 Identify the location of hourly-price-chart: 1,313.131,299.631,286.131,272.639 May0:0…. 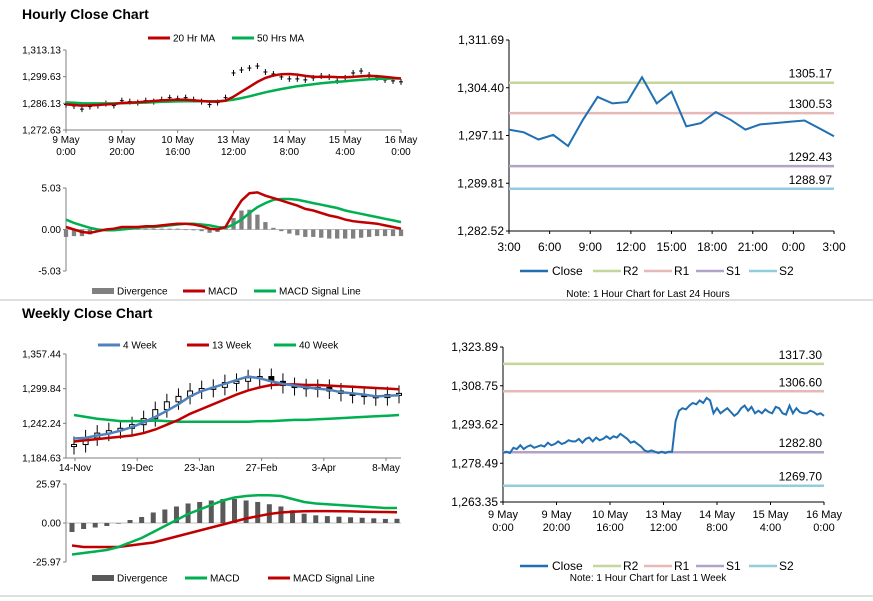
(219, 96).